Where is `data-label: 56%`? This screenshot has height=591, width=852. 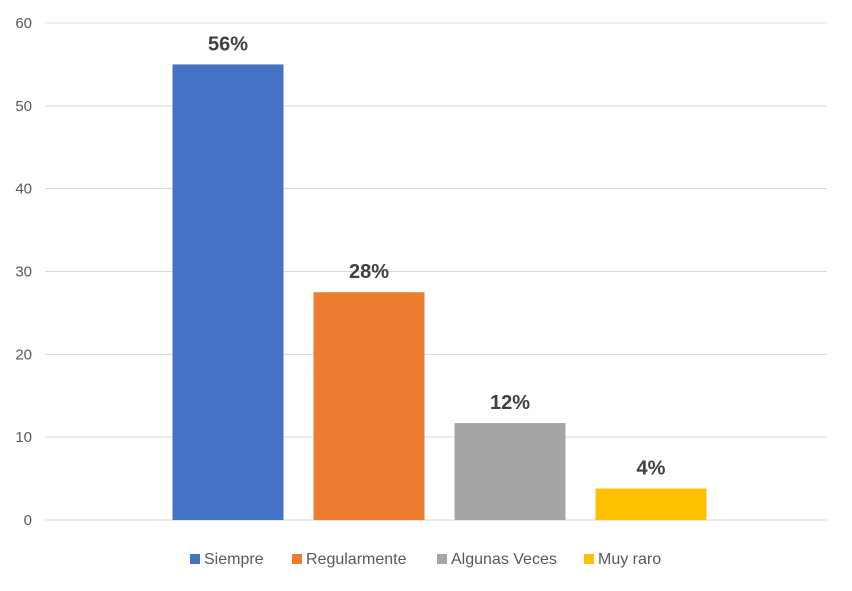 data-label: 56% is located at coordinates (228, 44).